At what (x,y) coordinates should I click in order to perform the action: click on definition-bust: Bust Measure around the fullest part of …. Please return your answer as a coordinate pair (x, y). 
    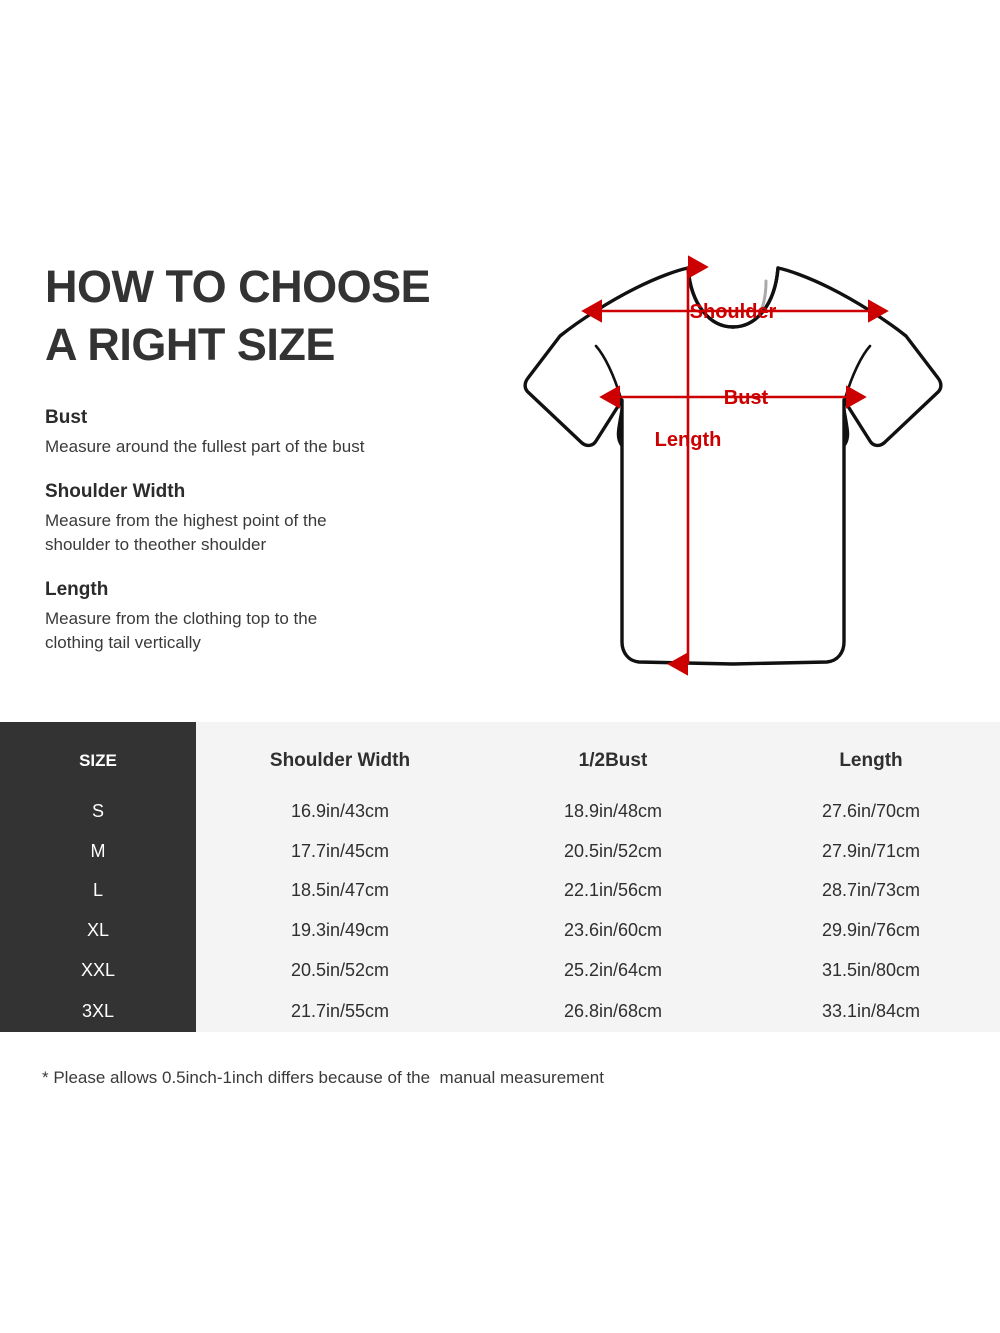
    Looking at the image, I should click on (260, 433).